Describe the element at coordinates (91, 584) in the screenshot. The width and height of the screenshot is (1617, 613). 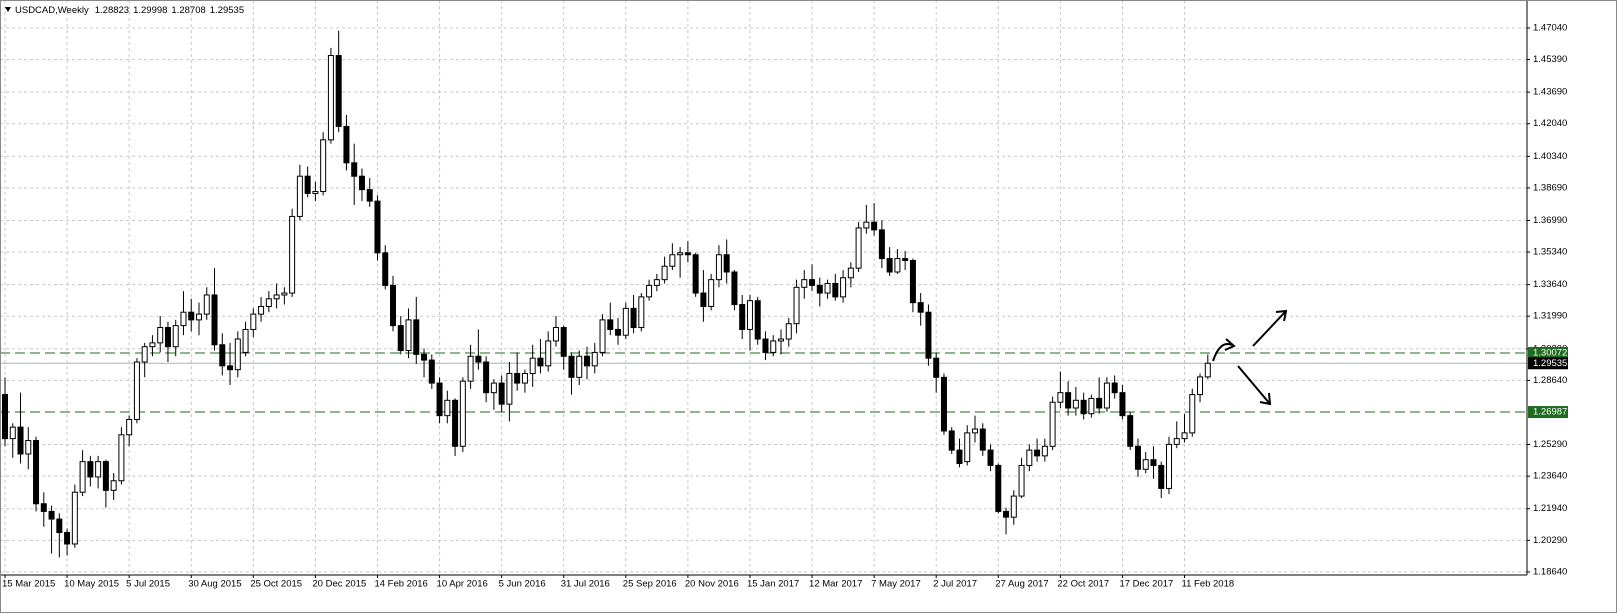
I see `x-tick-label: 10 May 2015` at that location.